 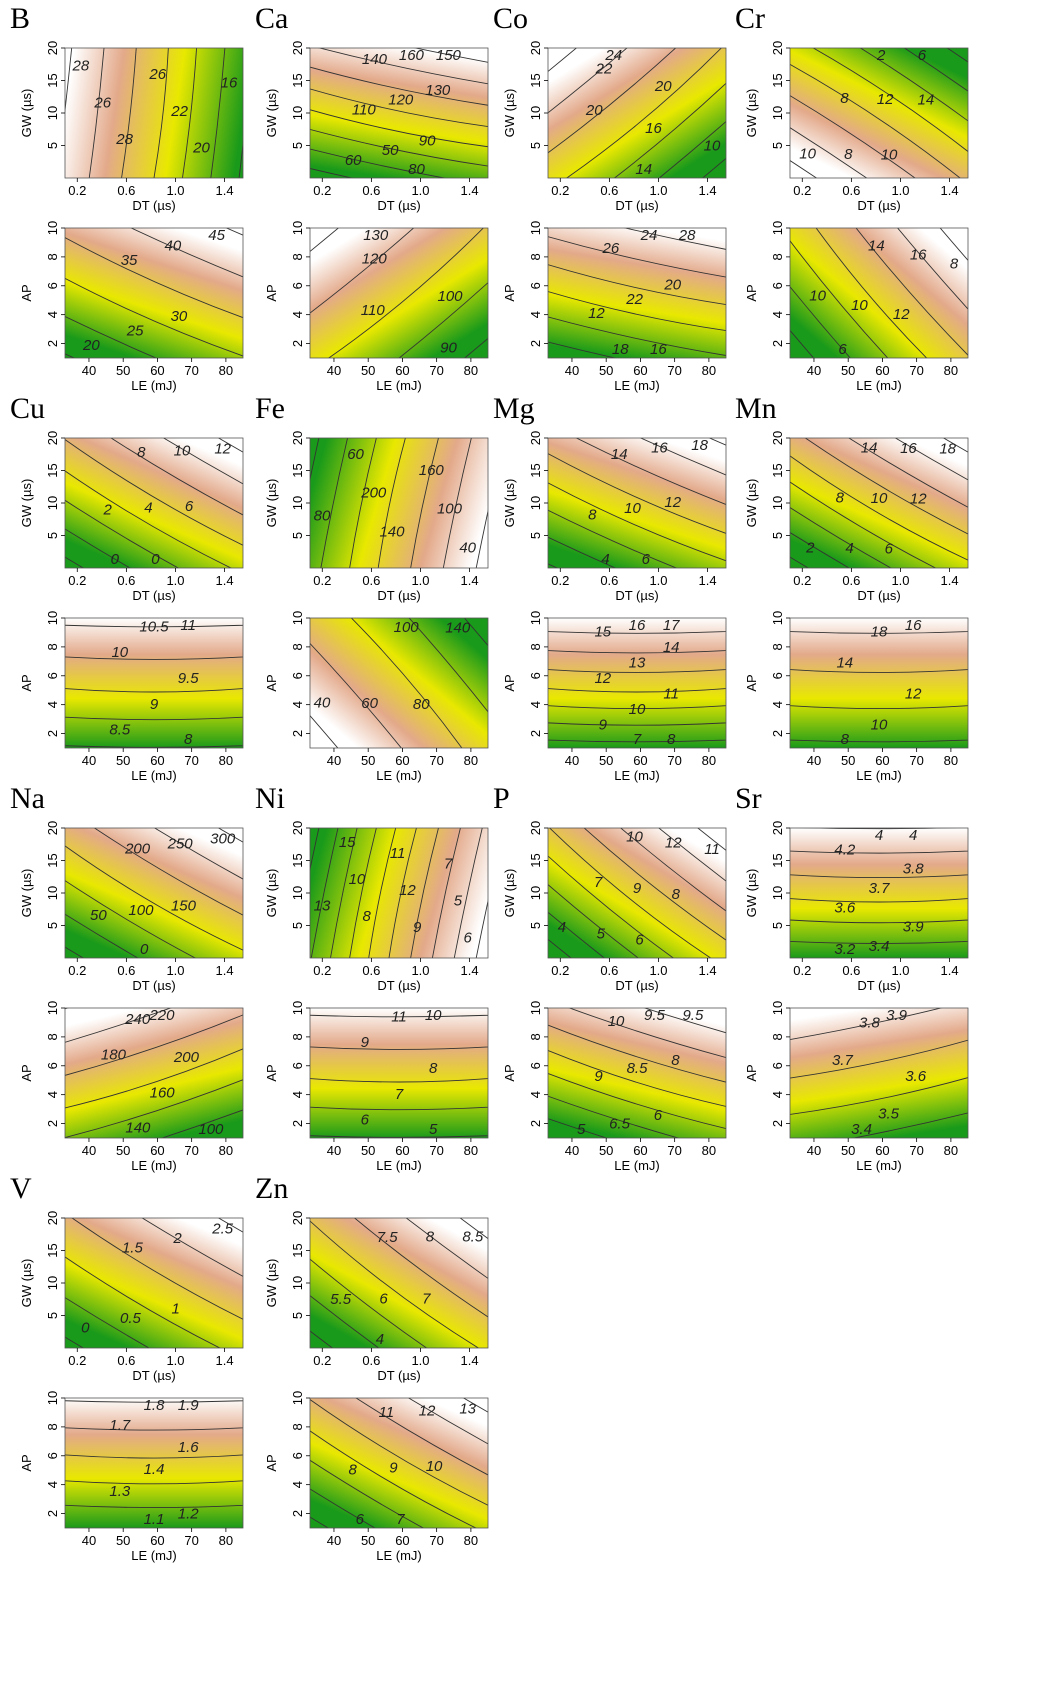 I want to click on element-label-sr: Sr, so click(x=748, y=798).